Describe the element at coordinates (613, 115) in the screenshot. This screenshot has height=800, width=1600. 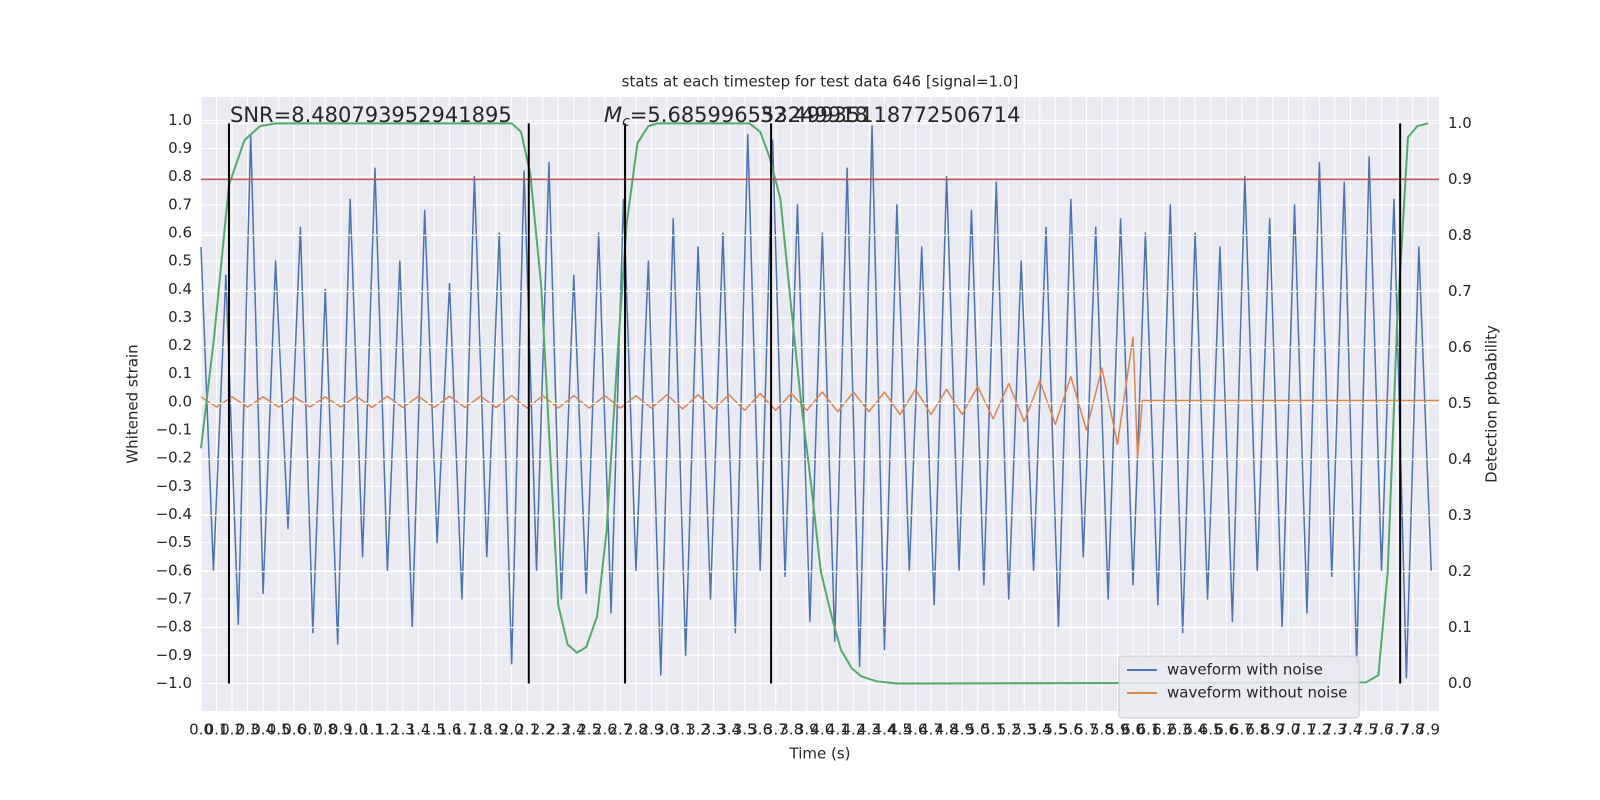
I see `mass-symbol: M` at that location.